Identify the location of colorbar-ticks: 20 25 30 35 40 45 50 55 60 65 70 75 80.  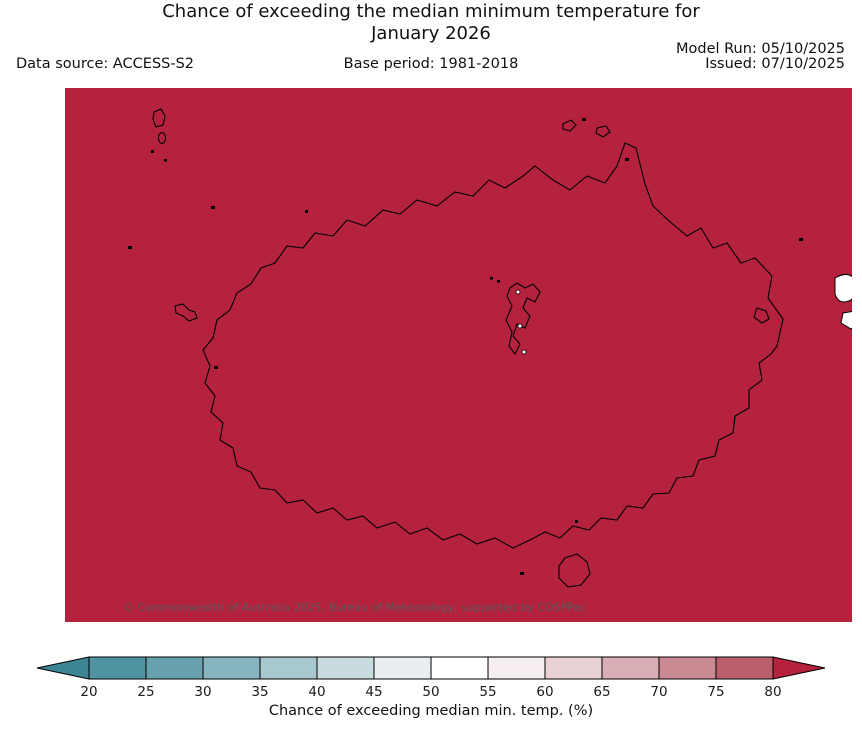
(430, 692).